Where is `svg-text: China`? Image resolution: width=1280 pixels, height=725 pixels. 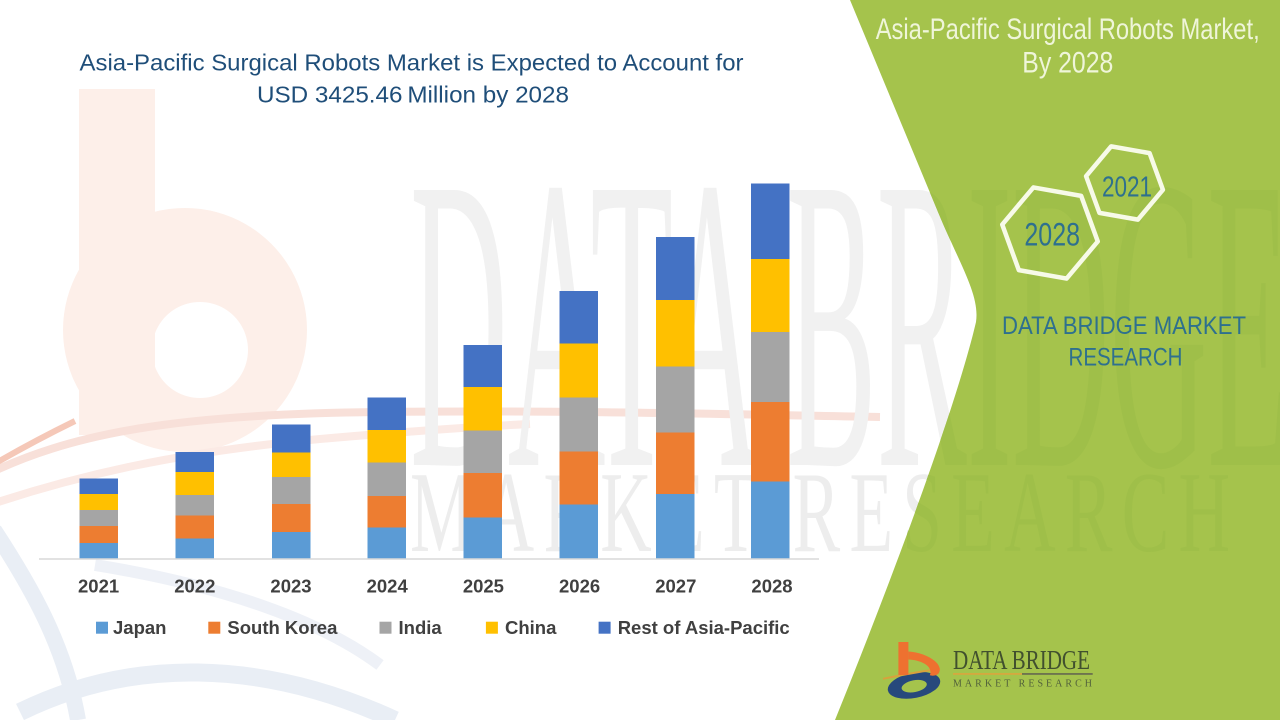 svg-text: China is located at coordinates (531, 627).